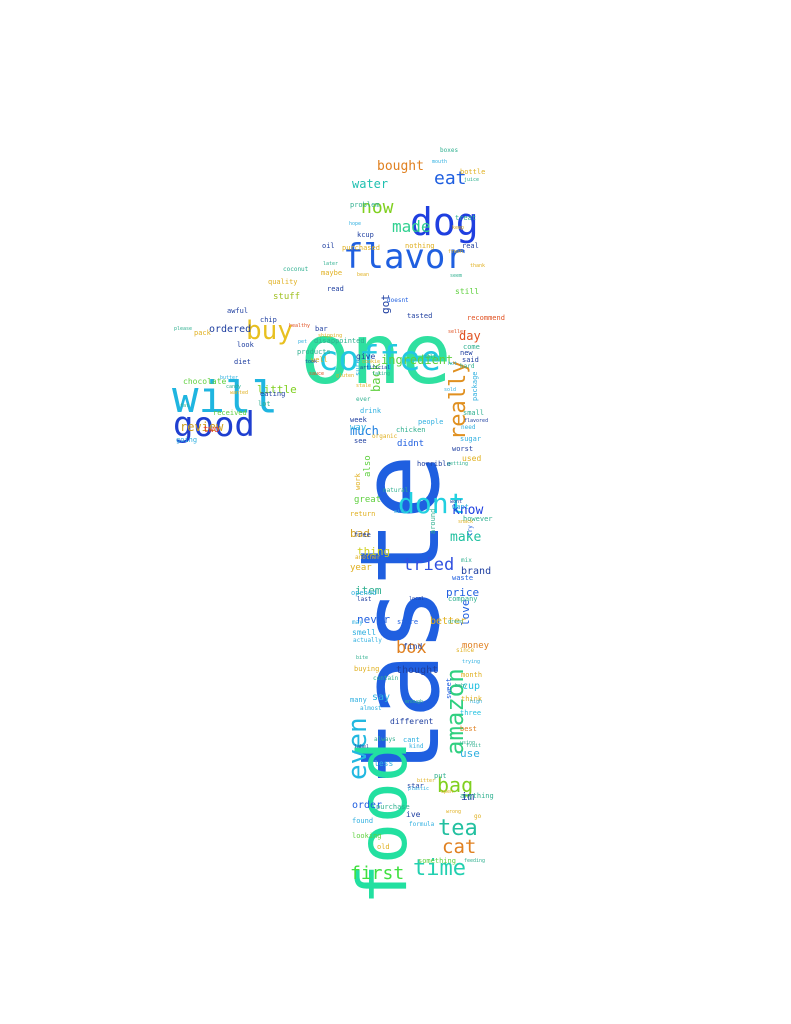 The image size is (791, 1024). What do you see at coordinates (411, 740) in the screenshot?
I see `cloud-word: cant` at bounding box center [411, 740].